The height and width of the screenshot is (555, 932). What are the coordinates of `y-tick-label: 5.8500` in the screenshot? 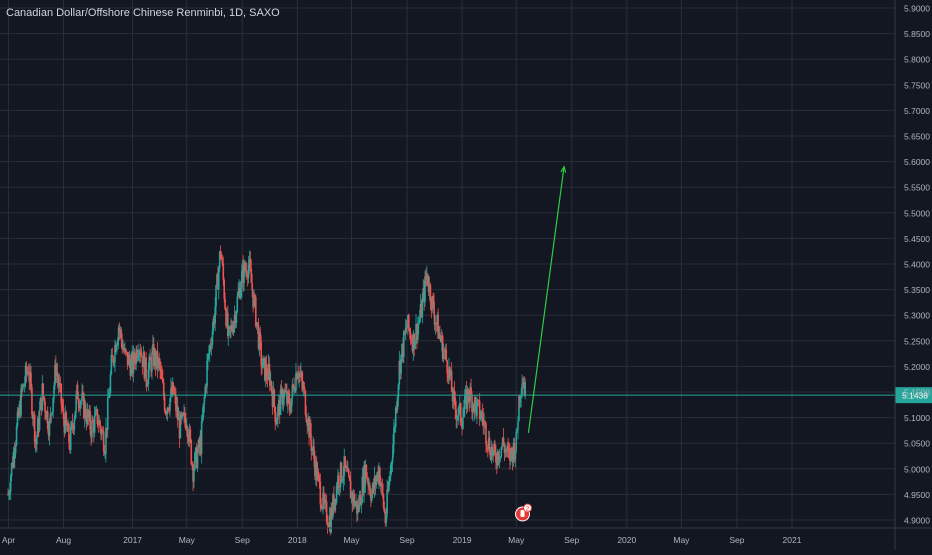 It's located at (917, 34).